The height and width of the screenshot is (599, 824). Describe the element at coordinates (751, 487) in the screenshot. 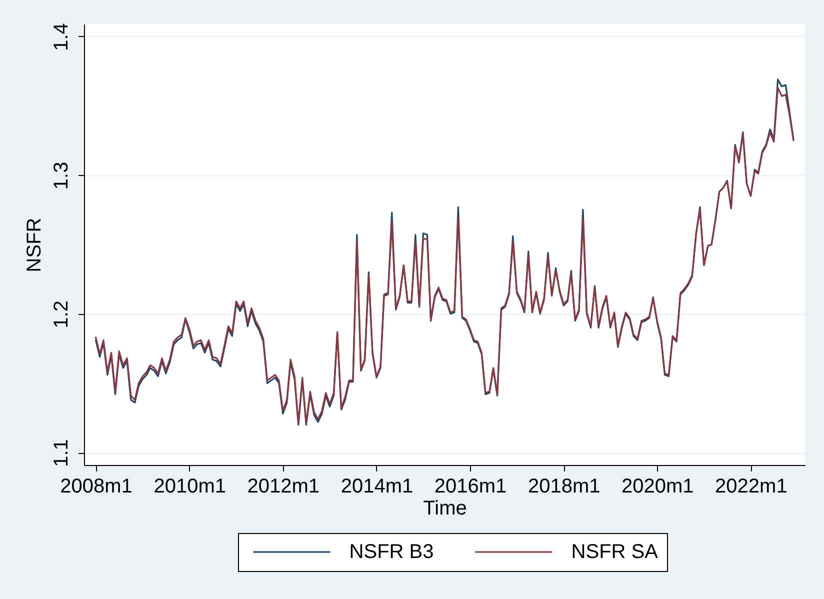

I see `x-tick-label: 2022m1` at that location.